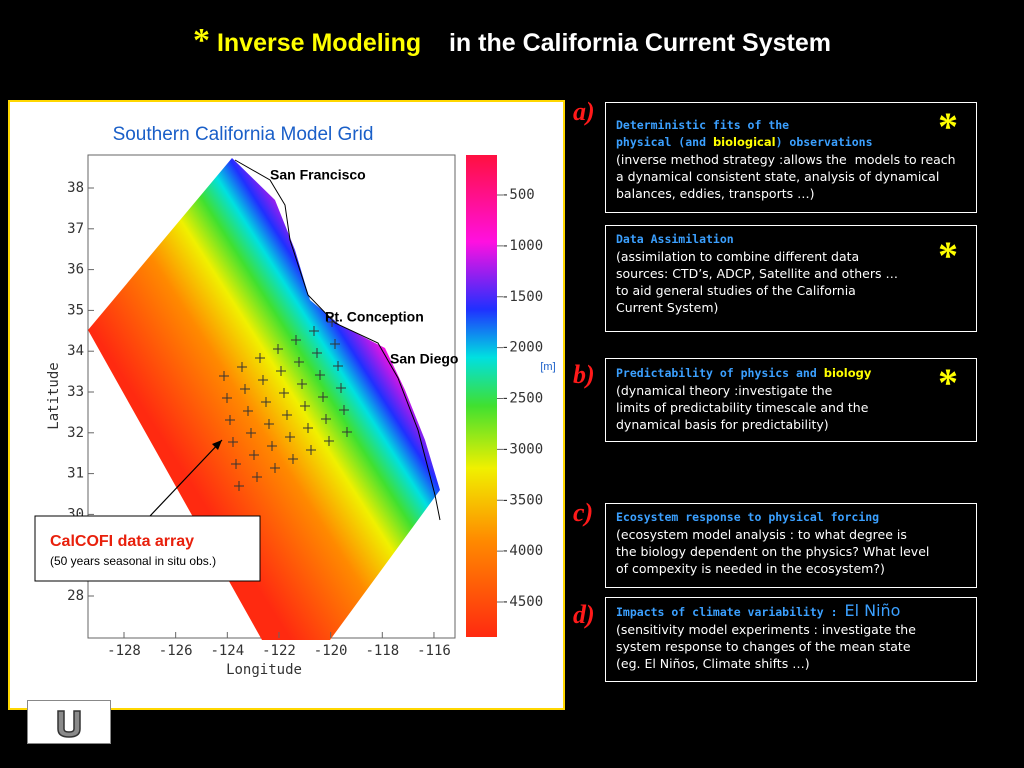 This screenshot has width=1024, height=768. Describe the element at coordinates (736, 290) in the screenshot. I see `body-line: to aid general studies of the California` at that location.